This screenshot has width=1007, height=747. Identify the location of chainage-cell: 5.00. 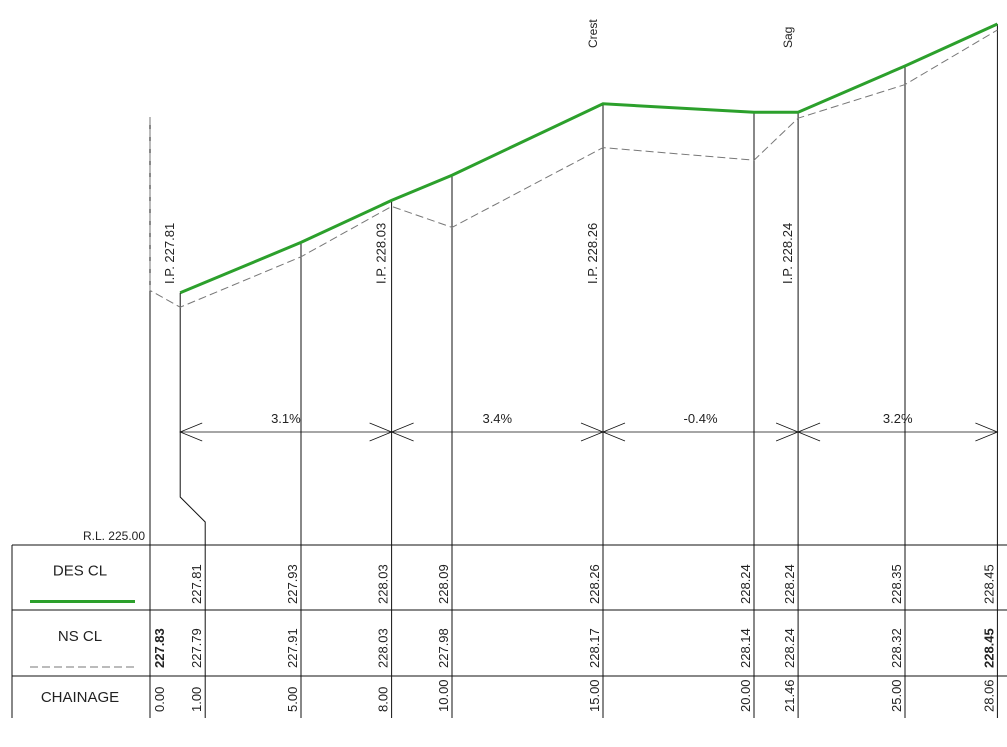
(292, 699).